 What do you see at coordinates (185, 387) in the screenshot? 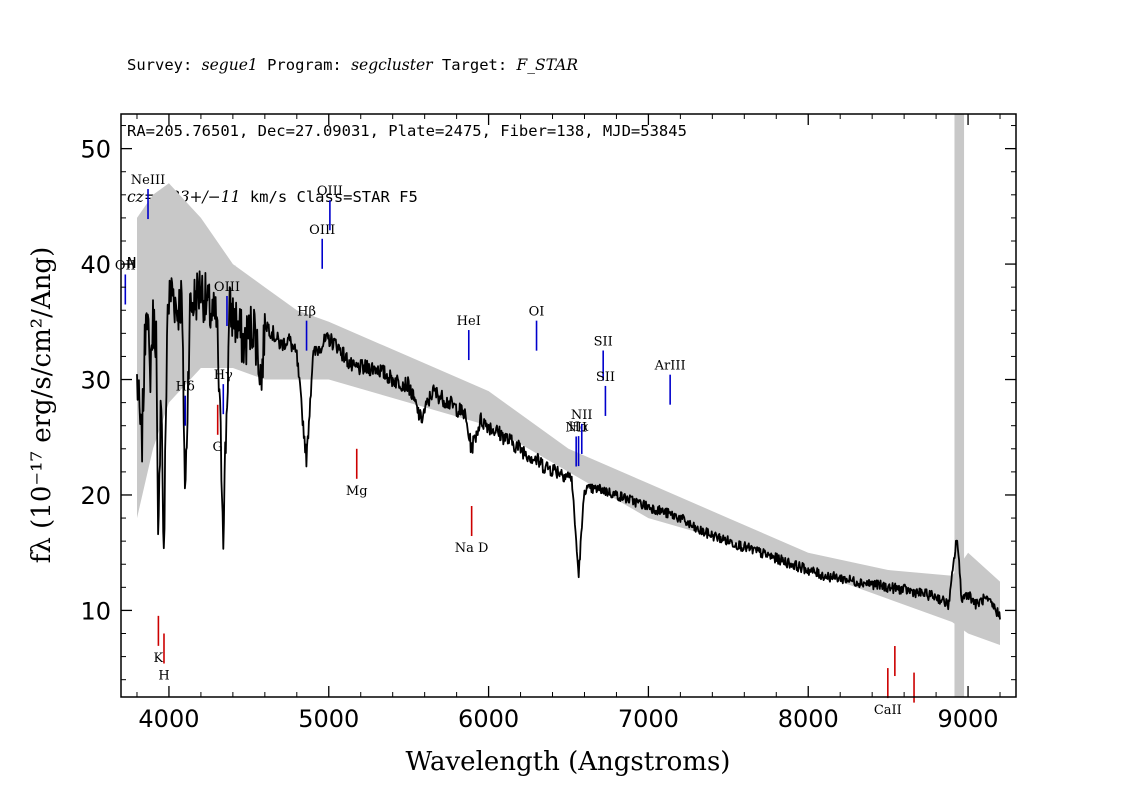
I see `emission-line-label: Hδ` at bounding box center [185, 387].